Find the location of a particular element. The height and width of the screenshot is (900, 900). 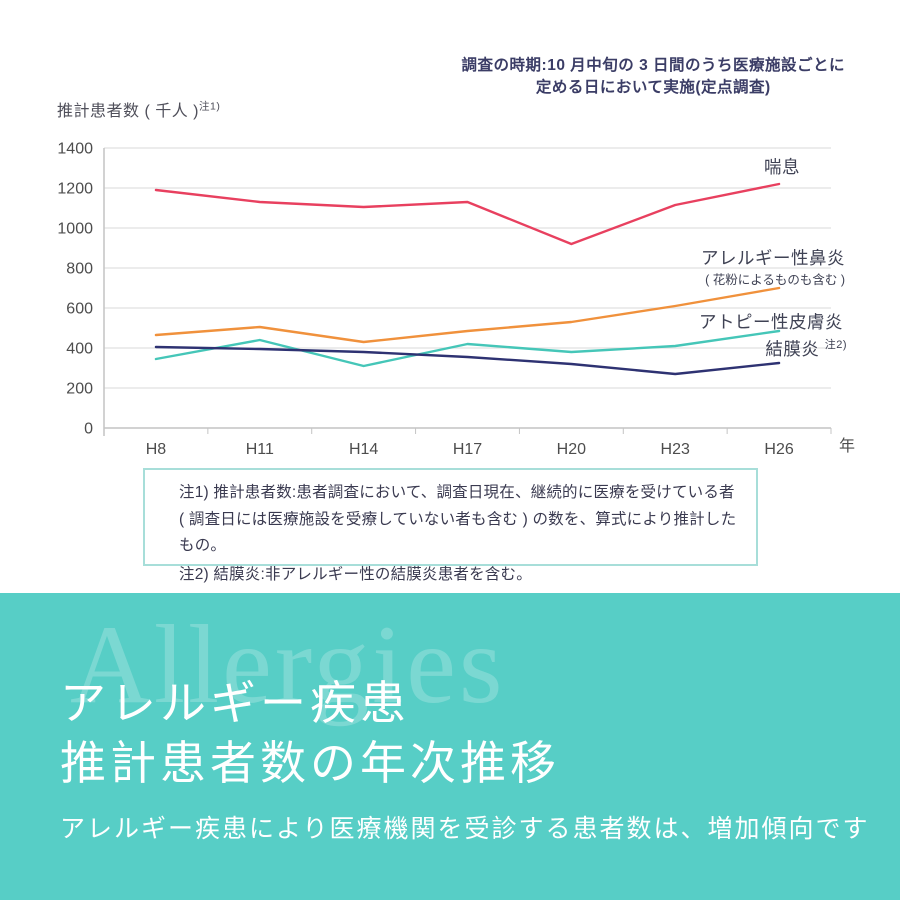

x-tick-label: H8 is located at coordinates (156, 449).